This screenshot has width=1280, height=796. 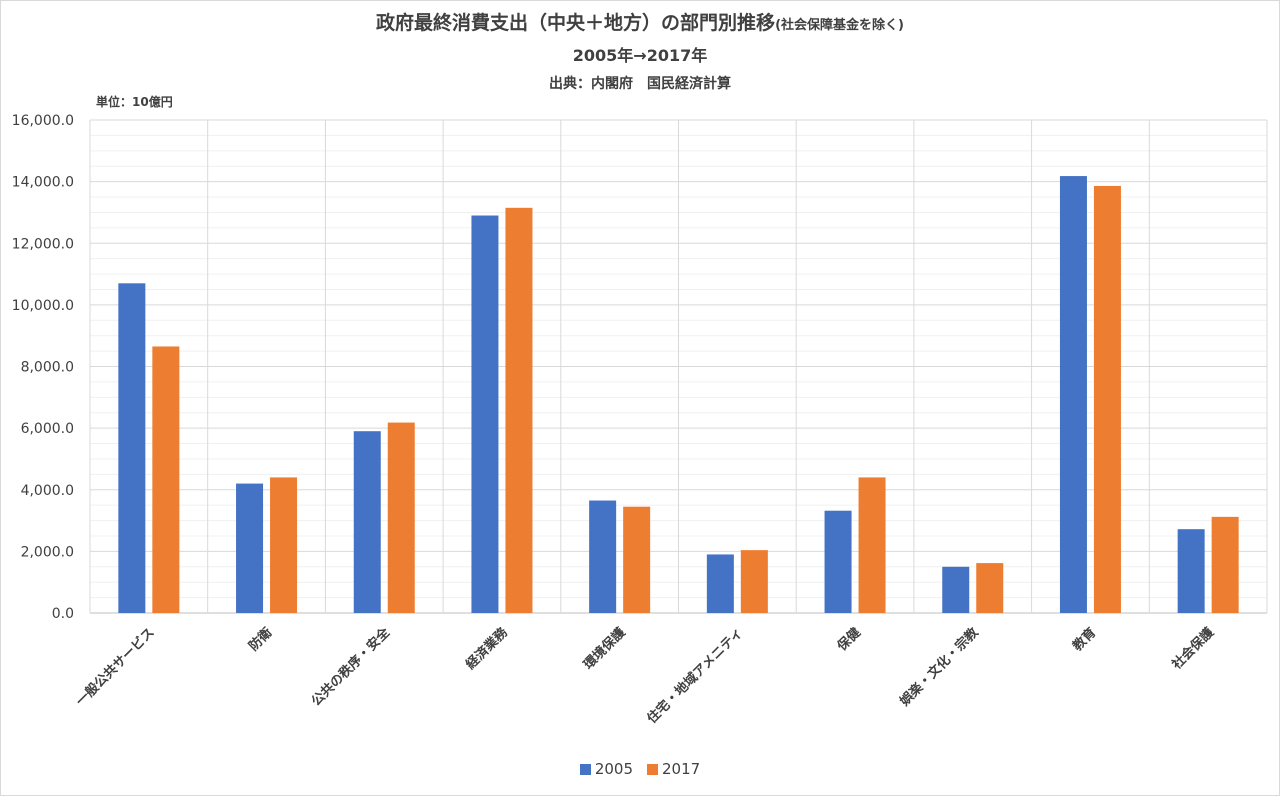 What do you see at coordinates (640, 769) in the screenshot?
I see `chart-legend: 2005 2017` at bounding box center [640, 769].